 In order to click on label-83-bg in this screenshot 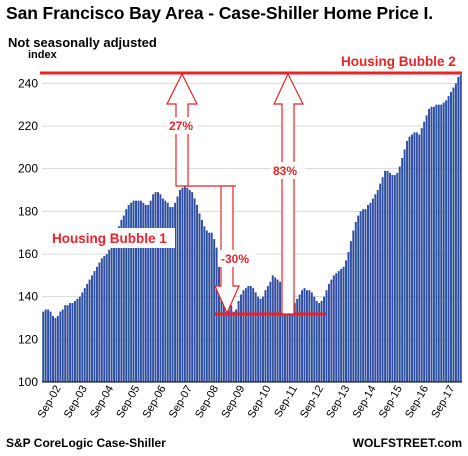, I will do `click(288, 170)`.